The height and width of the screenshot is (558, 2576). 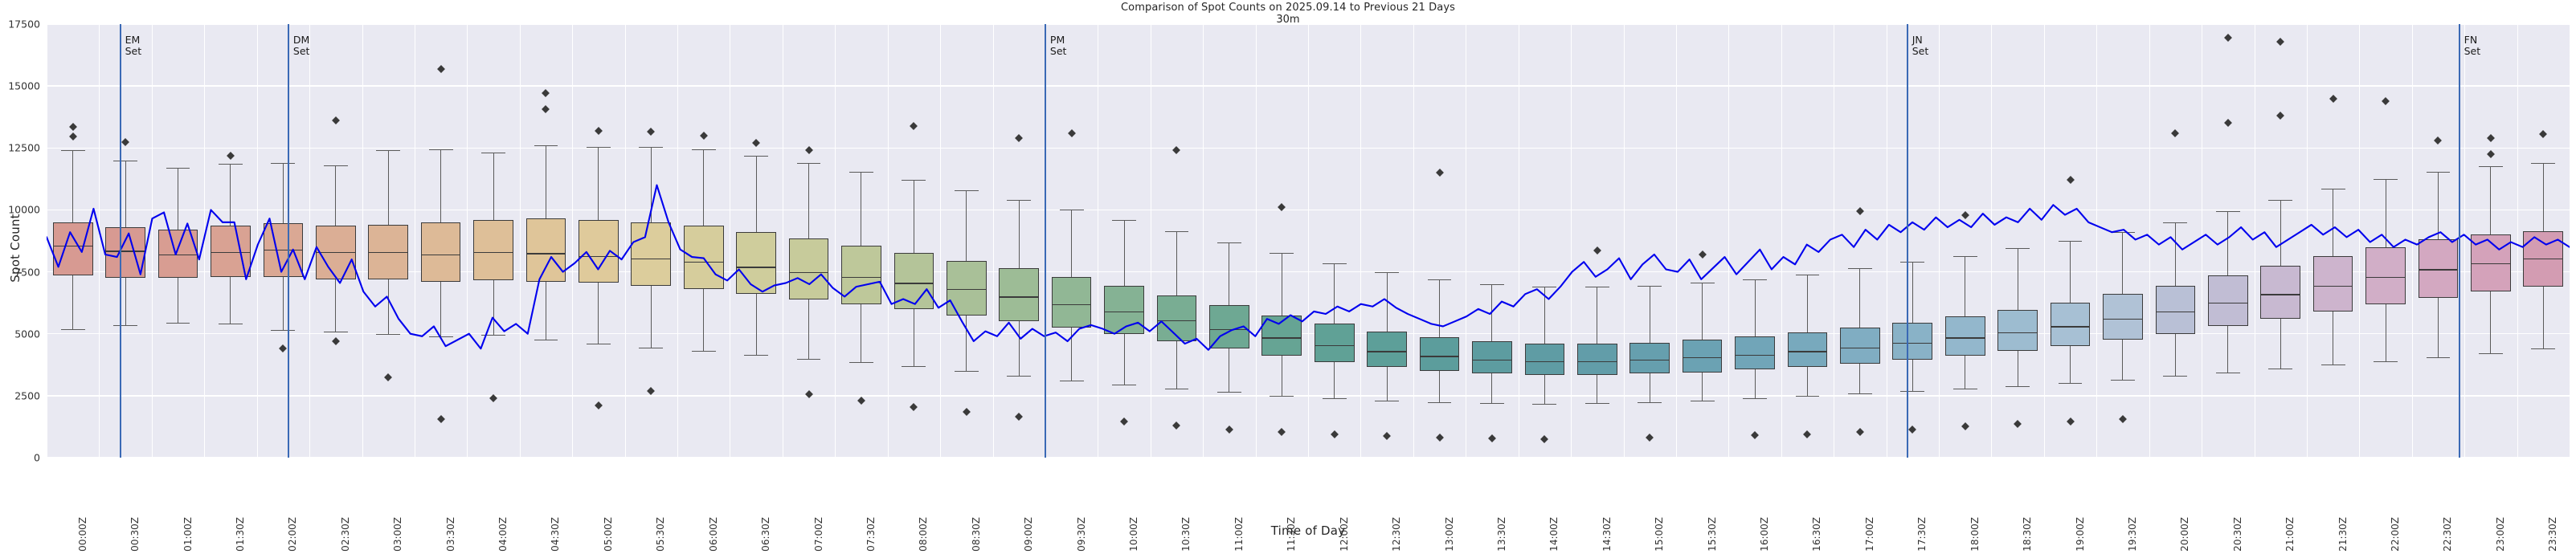 What do you see at coordinates (24, 24) in the screenshot?
I see `y-tick-label: 17500` at bounding box center [24, 24].